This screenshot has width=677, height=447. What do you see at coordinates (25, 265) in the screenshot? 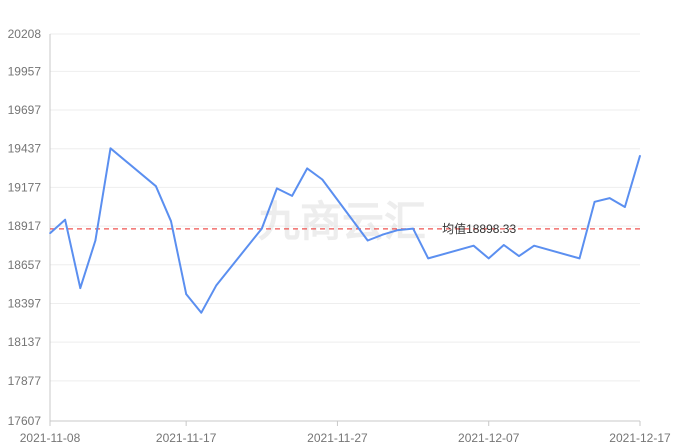
I see `y-tick-label: 18657` at bounding box center [25, 265].